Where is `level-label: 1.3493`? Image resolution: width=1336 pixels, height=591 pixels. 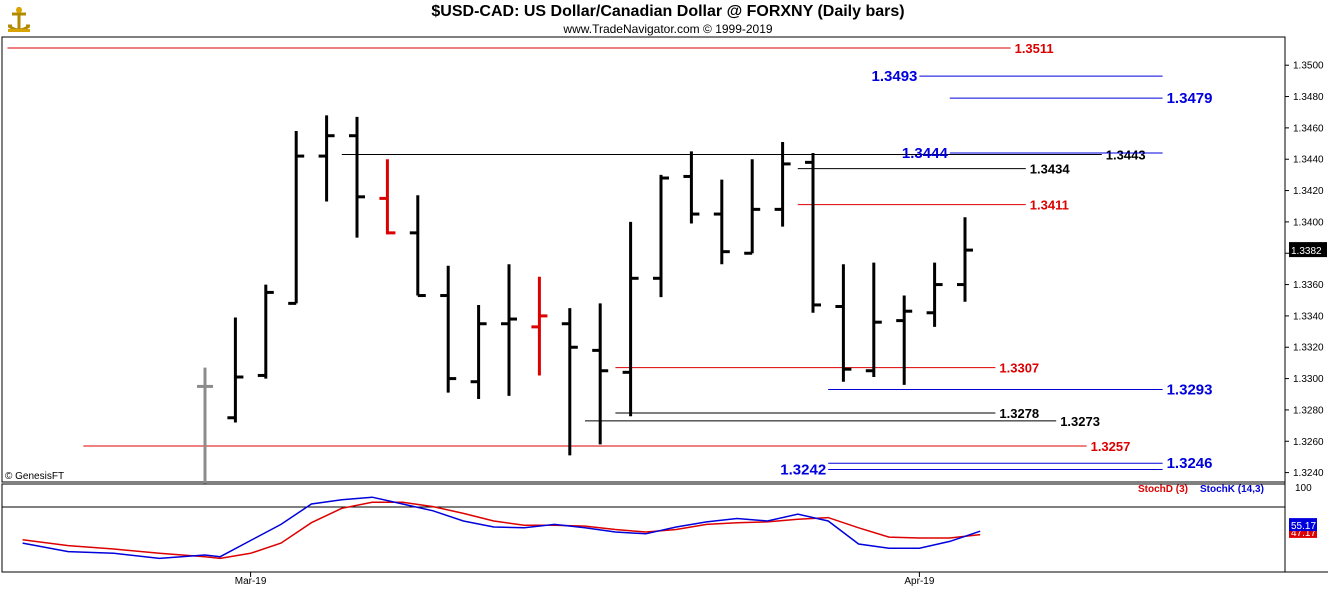
level-label: 1.3493 is located at coordinates (895, 76).